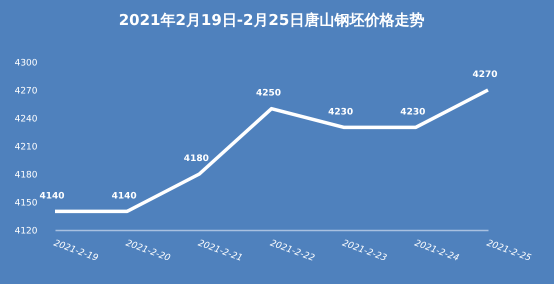 The width and height of the screenshot is (554, 284). Describe the element at coordinates (196, 159) in the screenshot. I see `data-label: 4180` at that location.